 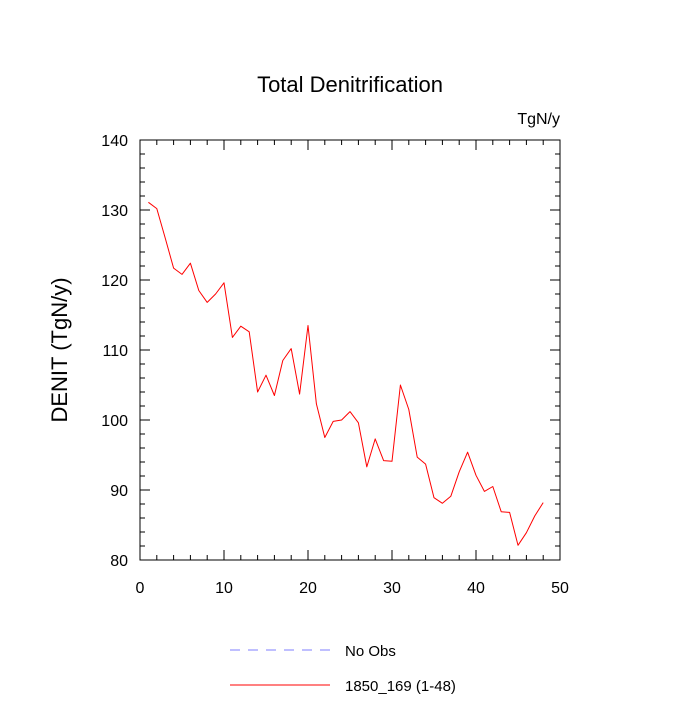 I want to click on y-axis-label: DENIT (TgN/y), so click(x=59, y=349).